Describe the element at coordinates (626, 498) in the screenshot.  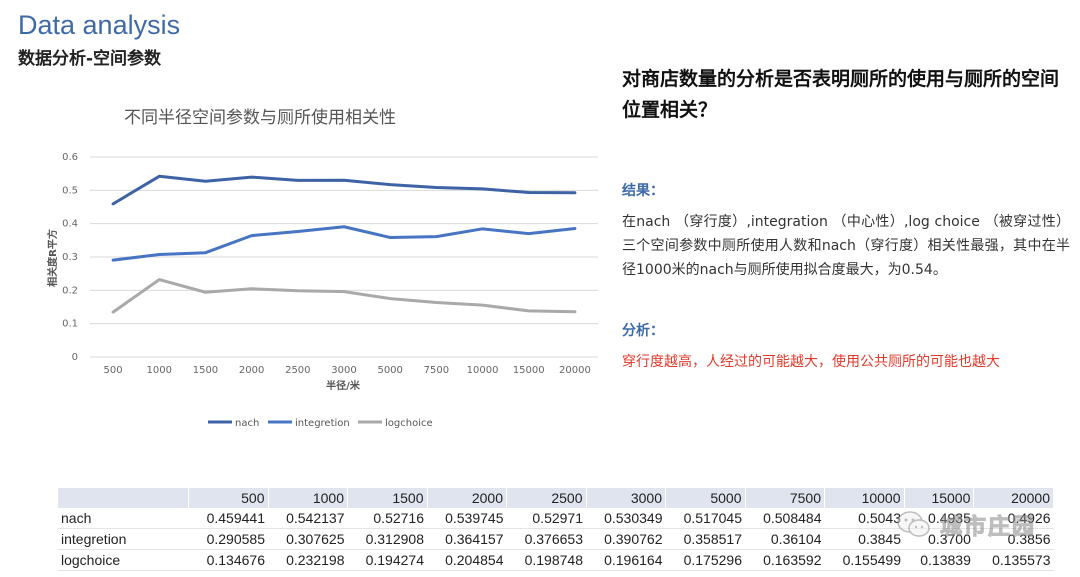
I see `table-header-cell: 3000` at that location.